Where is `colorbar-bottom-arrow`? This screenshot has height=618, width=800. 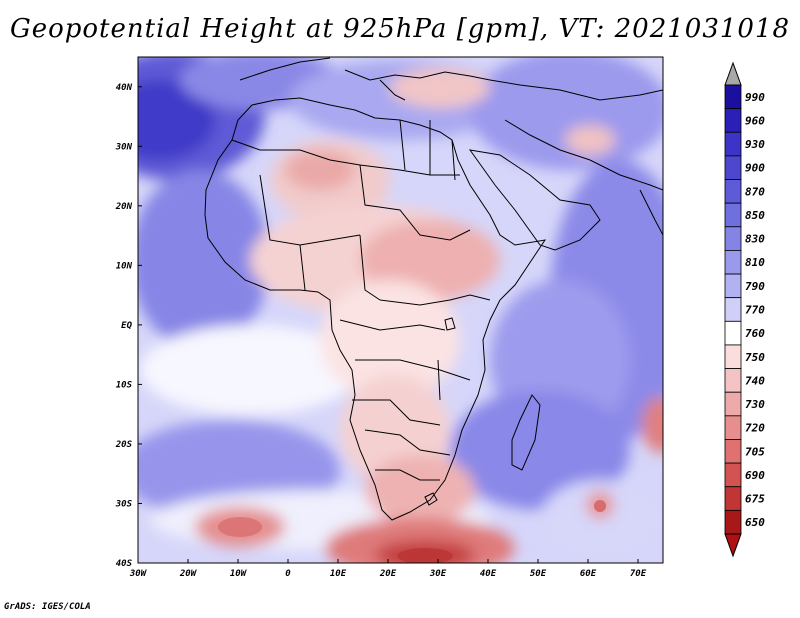
colorbar-bottom-arrow is located at coordinates (733, 545).